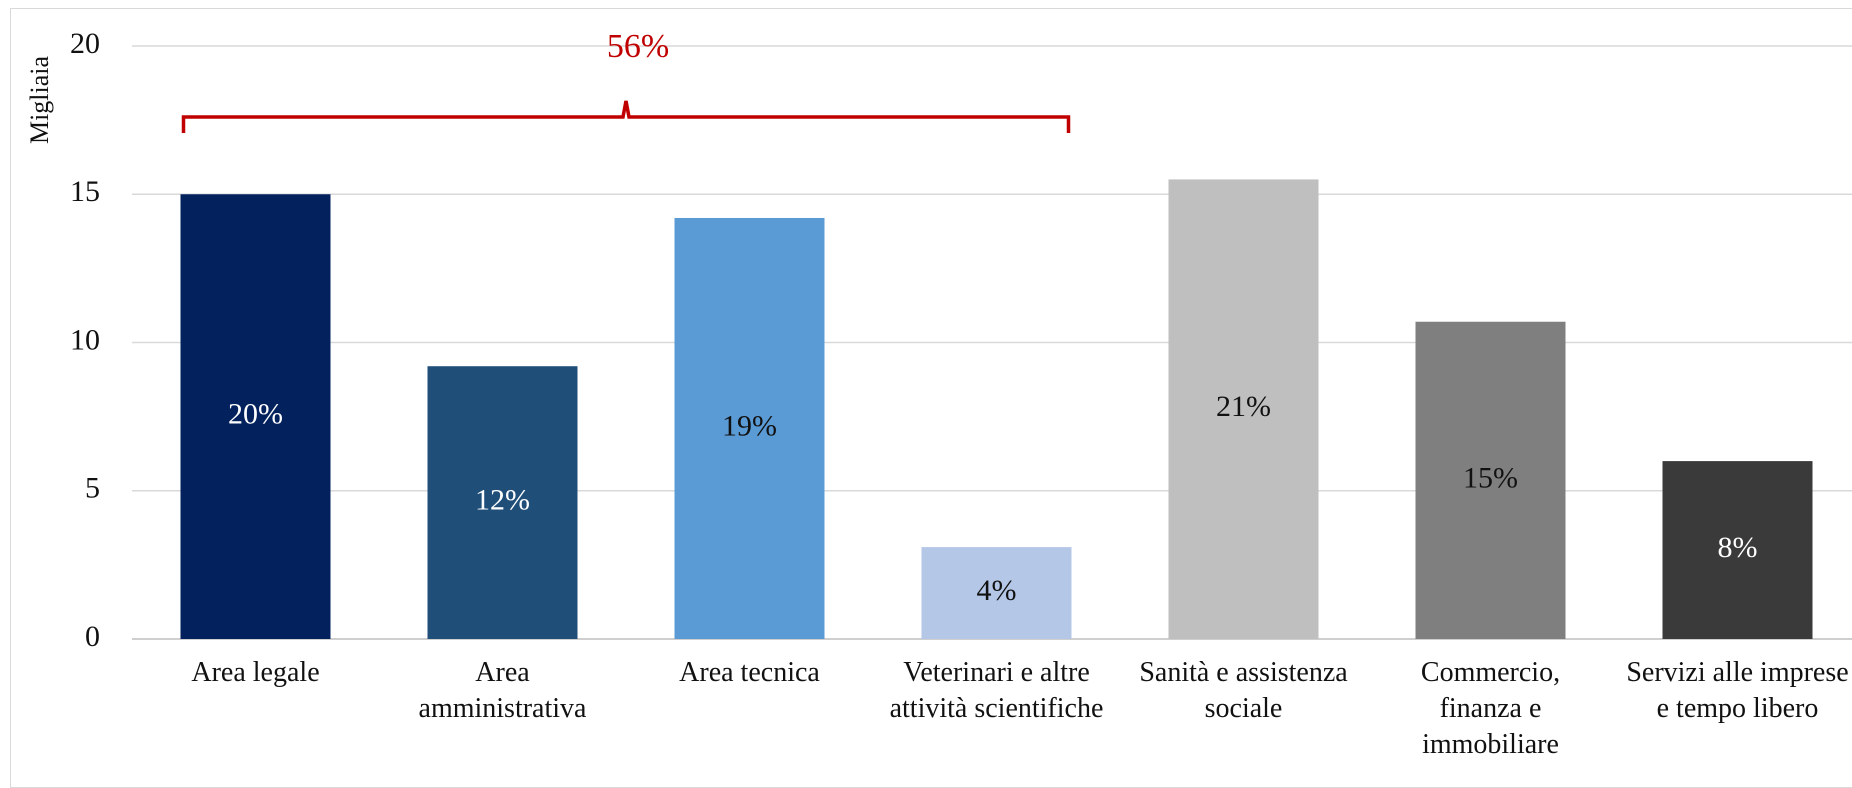  What do you see at coordinates (1244, 691) in the screenshot?
I see `x-tick-label: Sanità e assistenza sociale` at bounding box center [1244, 691].